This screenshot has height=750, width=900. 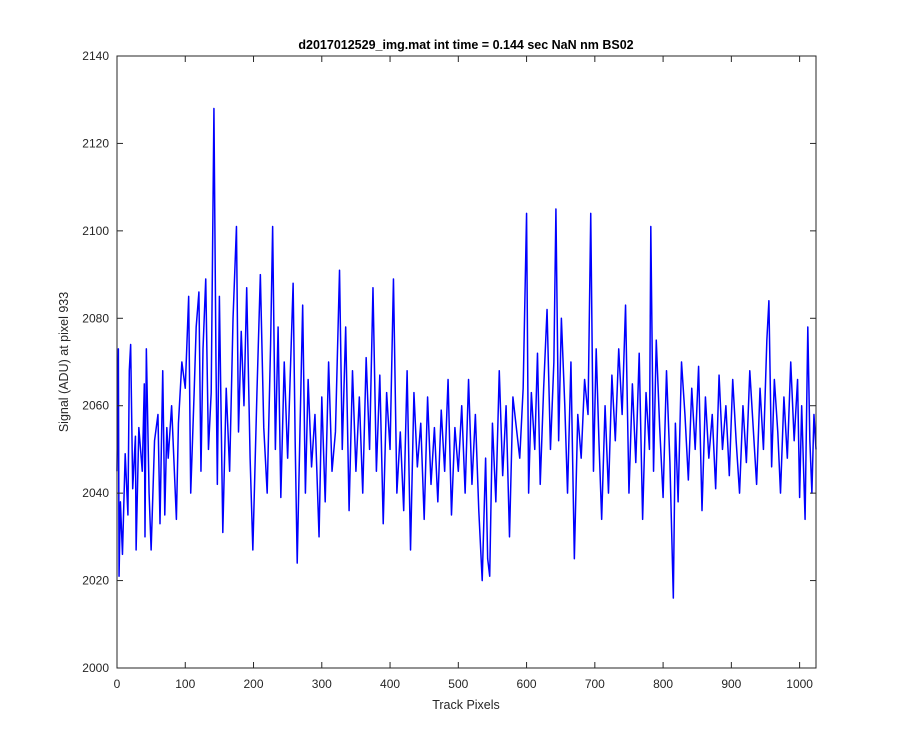 What do you see at coordinates (390, 684) in the screenshot?
I see `x-tick-label: 400` at bounding box center [390, 684].